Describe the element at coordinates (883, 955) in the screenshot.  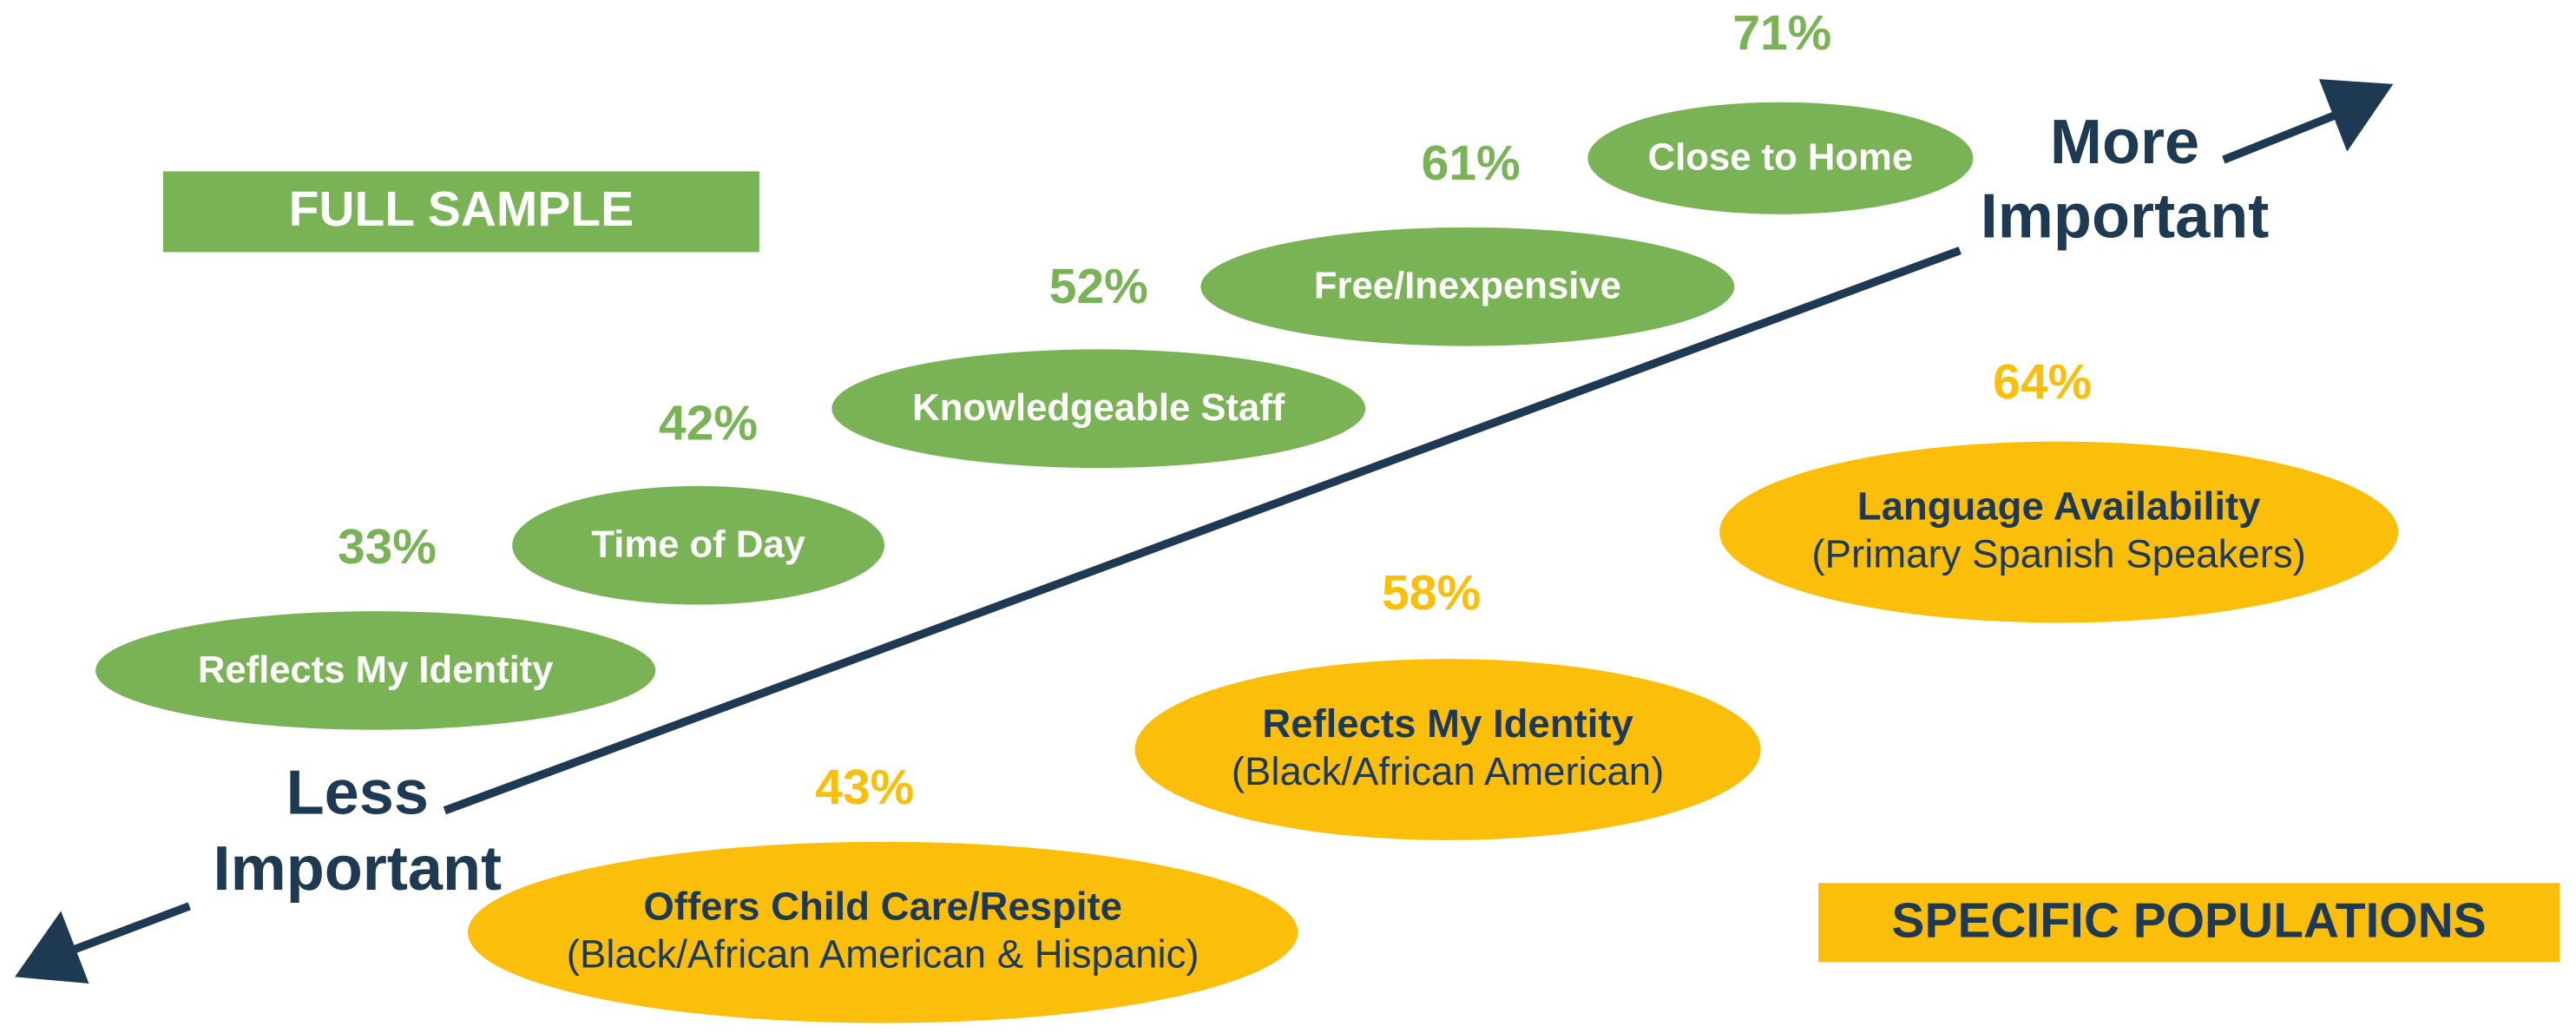
I see `item-sublabel: (Black/African American & Hispanic)` at that location.